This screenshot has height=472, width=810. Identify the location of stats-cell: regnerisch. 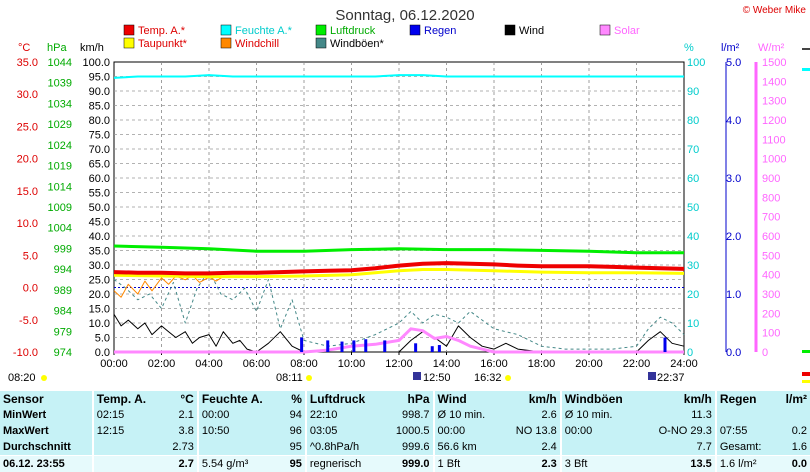
(344, 464).